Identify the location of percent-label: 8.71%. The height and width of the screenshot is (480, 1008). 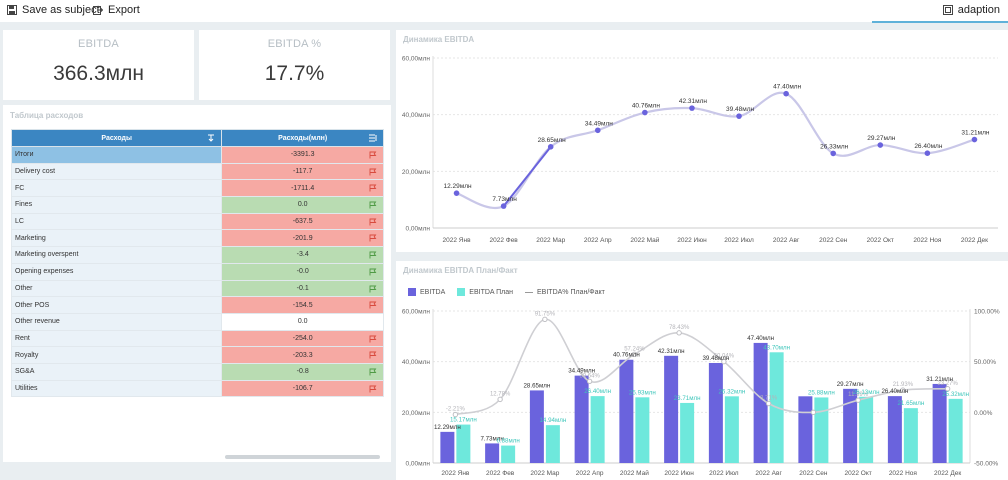
(769, 399).